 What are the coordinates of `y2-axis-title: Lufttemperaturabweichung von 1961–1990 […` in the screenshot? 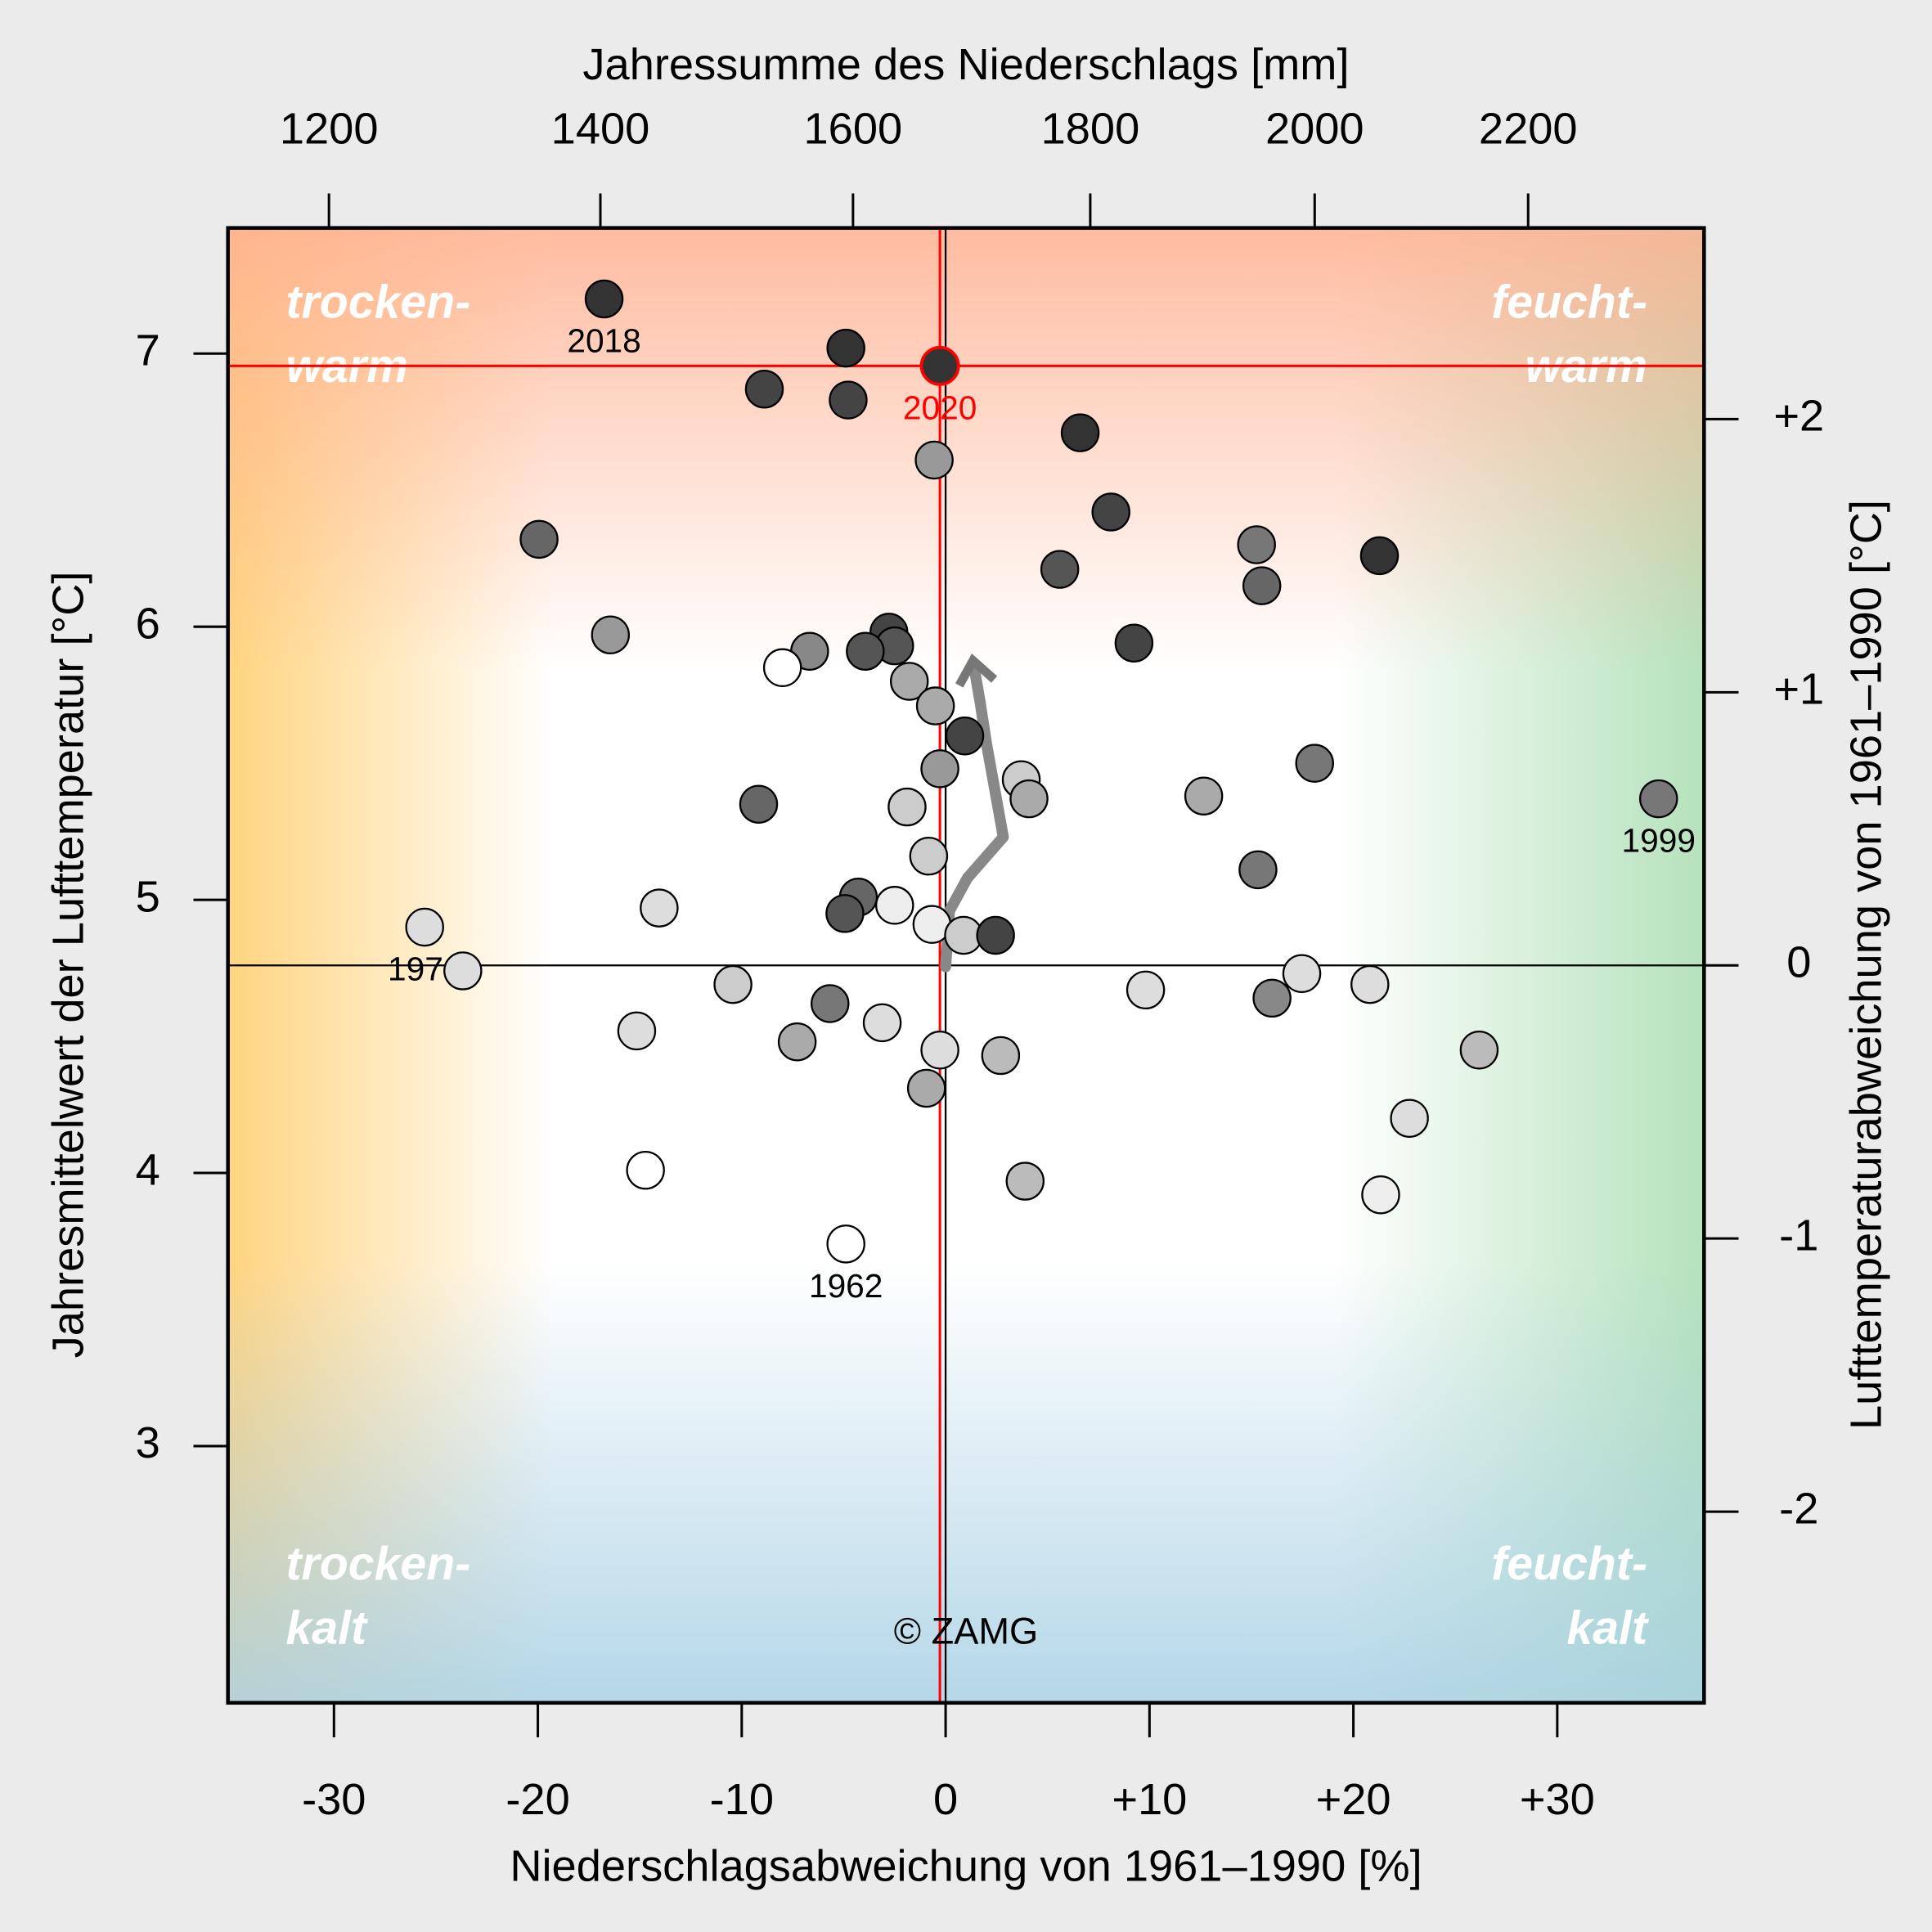 It's located at (1867, 965).